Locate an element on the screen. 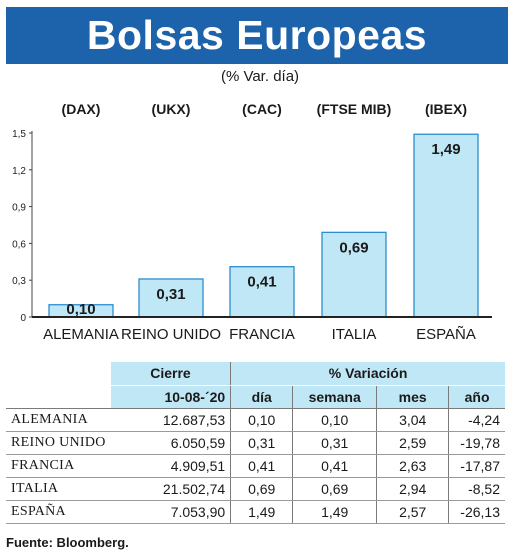  y-tick-label: 1,5 is located at coordinates (19, 134).